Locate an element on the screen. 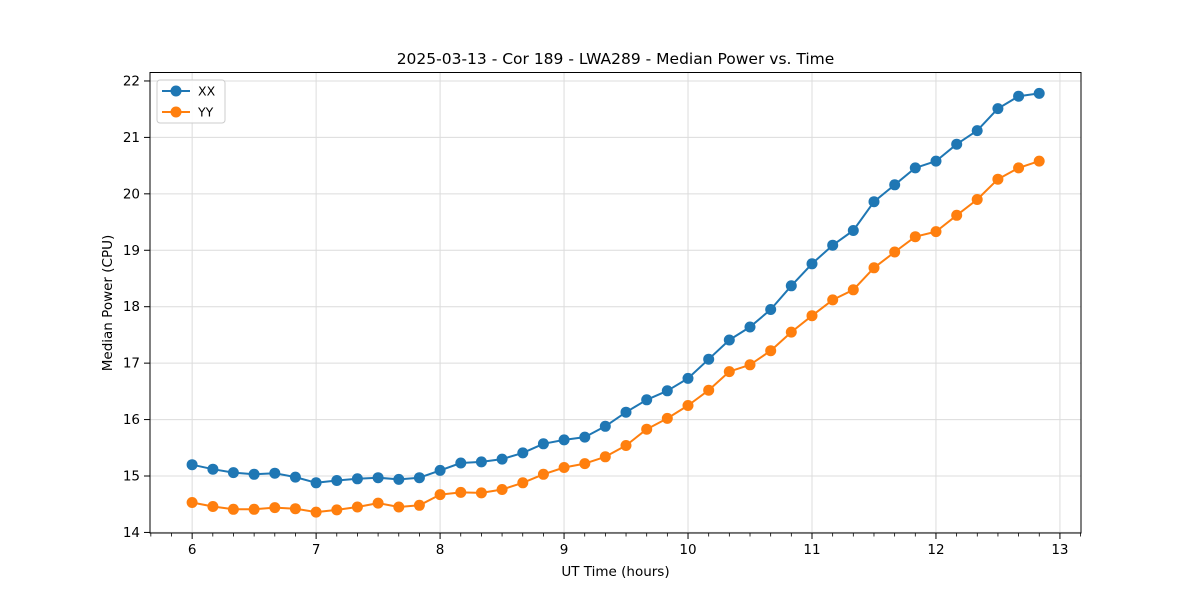  y-tick-label: 21 is located at coordinates (131, 138).